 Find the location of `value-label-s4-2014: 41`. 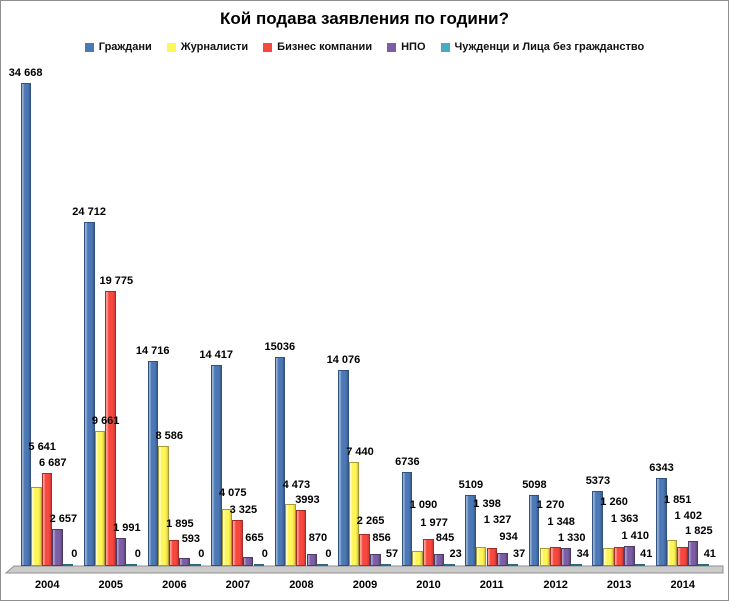

value-label-s4-2014: 41 is located at coordinates (709, 554).